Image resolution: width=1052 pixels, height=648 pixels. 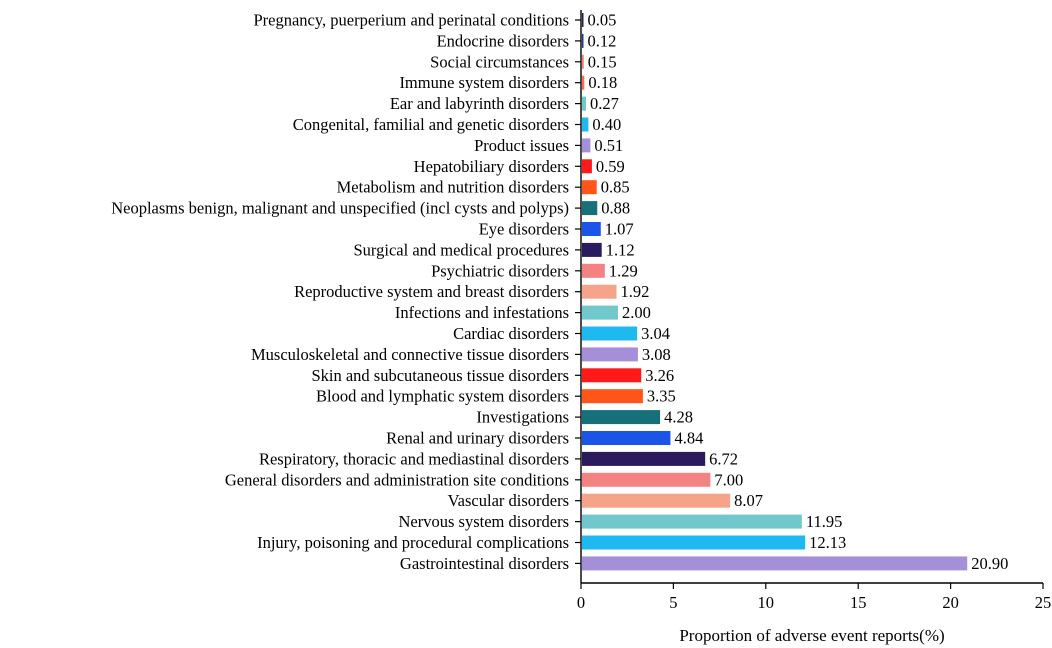 What do you see at coordinates (442, 396) in the screenshot?
I see `category-label-18: Blood and lymphatic system disorders` at bounding box center [442, 396].